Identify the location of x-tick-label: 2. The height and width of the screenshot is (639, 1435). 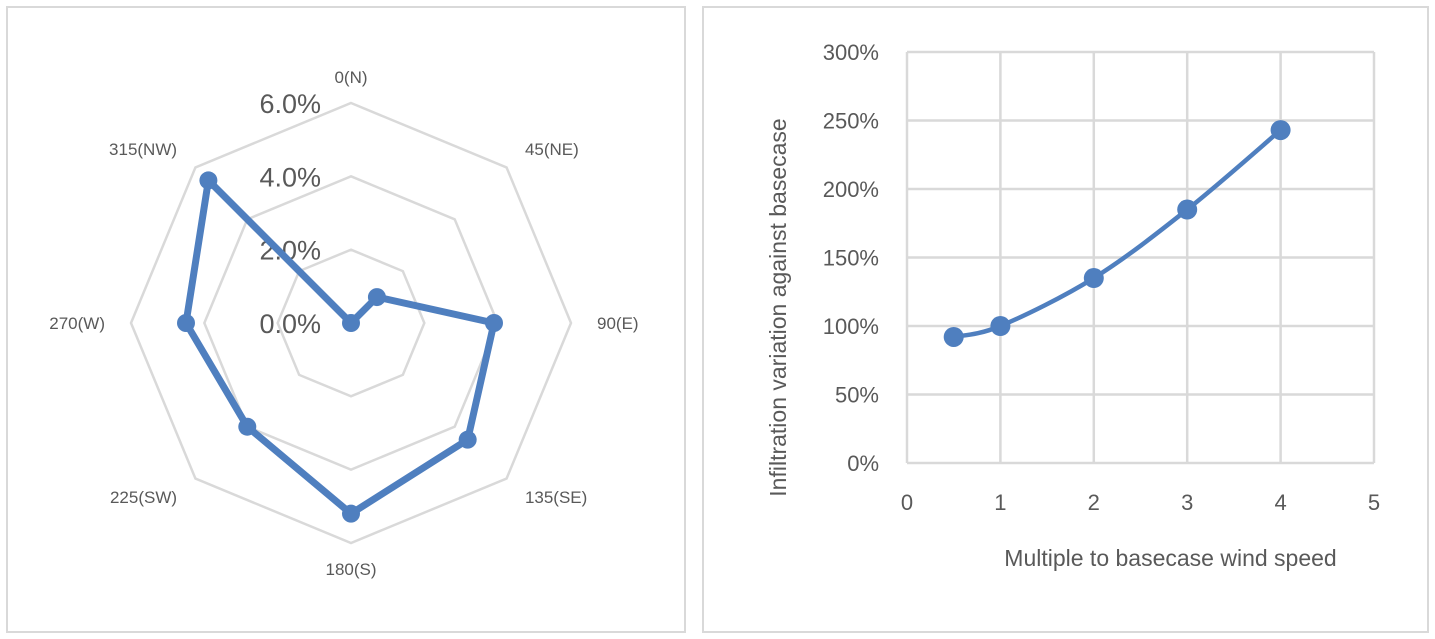
(1094, 502).